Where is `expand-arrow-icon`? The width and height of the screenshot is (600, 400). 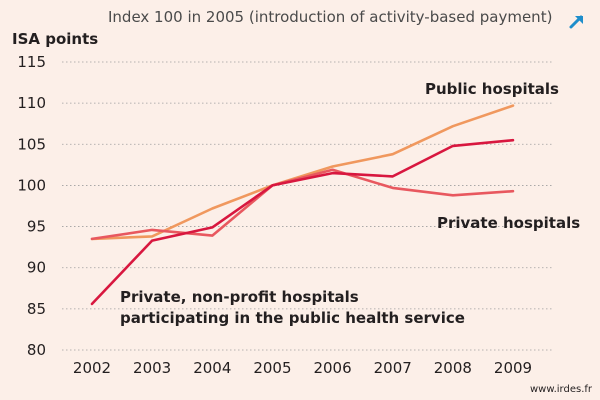
expand-arrow-icon is located at coordinates (577, 21).